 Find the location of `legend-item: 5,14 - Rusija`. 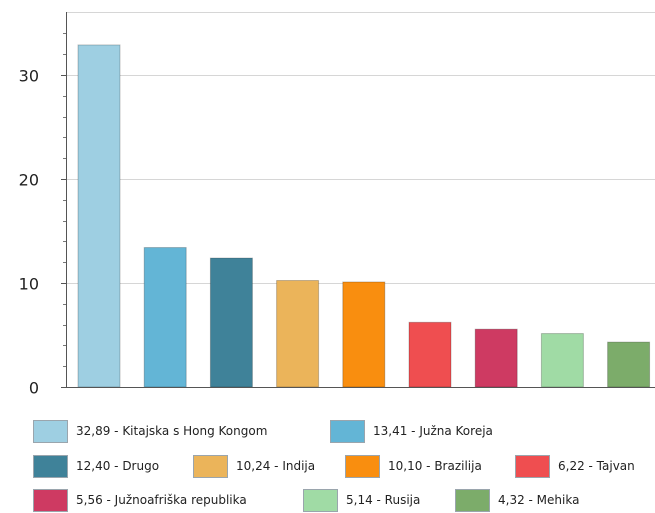

legend-item: 5,14 - Rusija is located at coordinates (361, 500).